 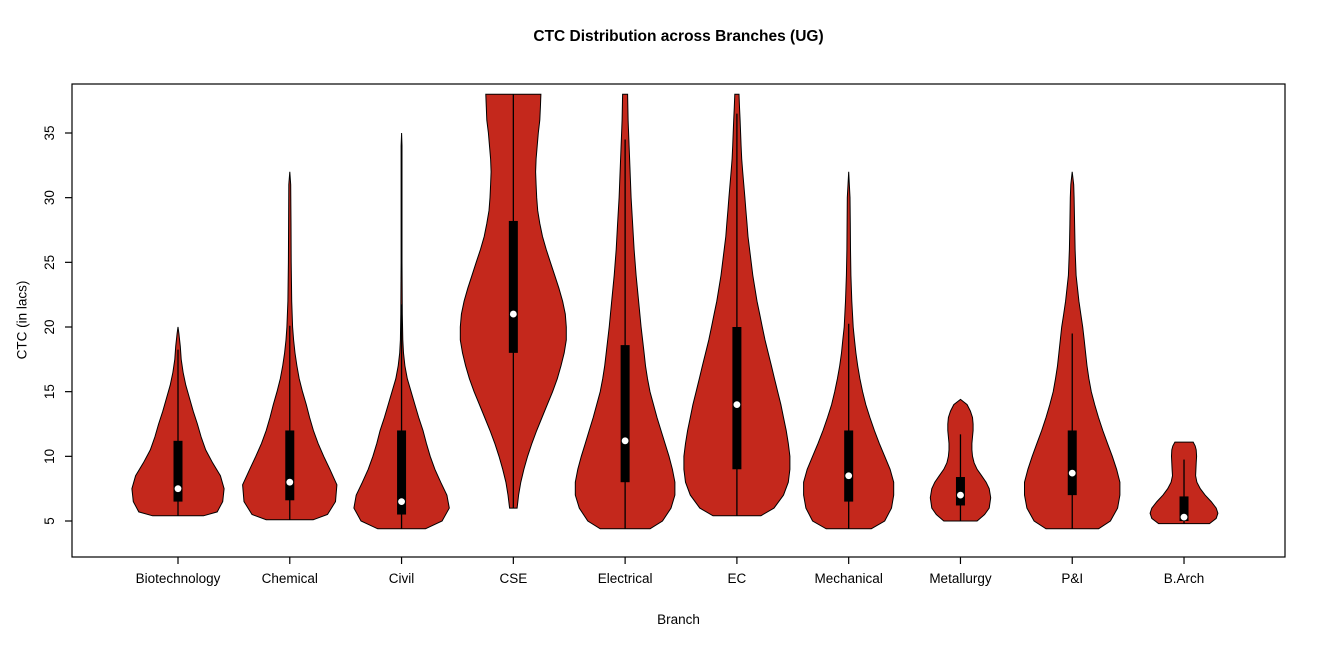 I want to click on median-dot-chemical, so click(x=290, y=482).